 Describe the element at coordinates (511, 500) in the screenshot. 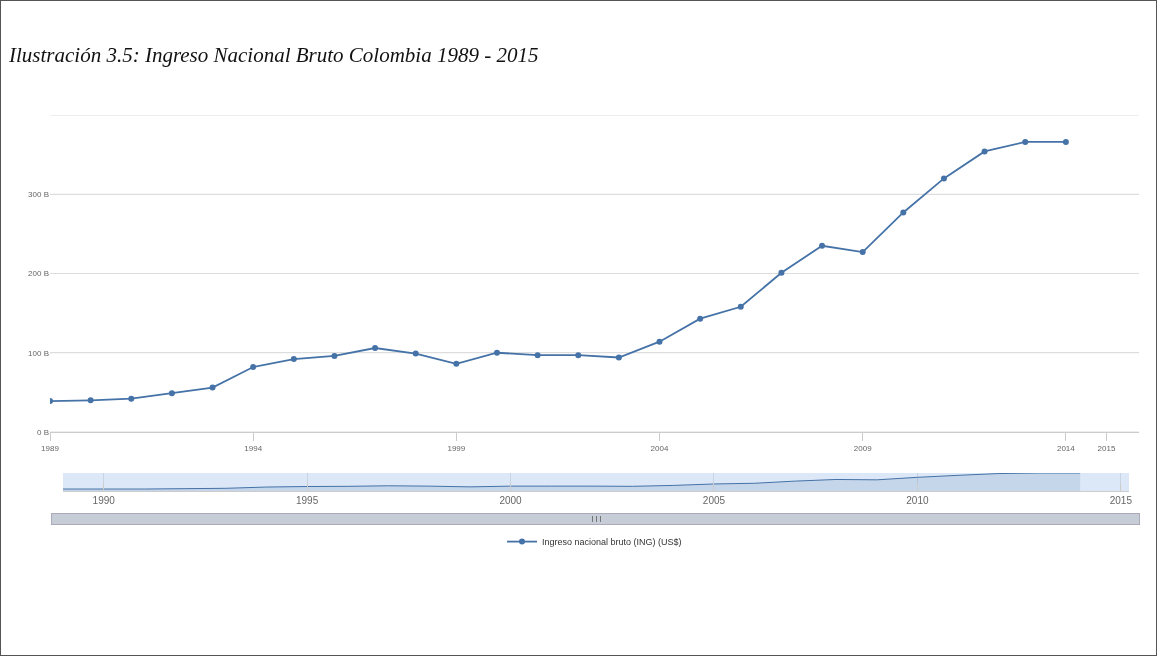

I see `x-tick-label: 2000` at that location.